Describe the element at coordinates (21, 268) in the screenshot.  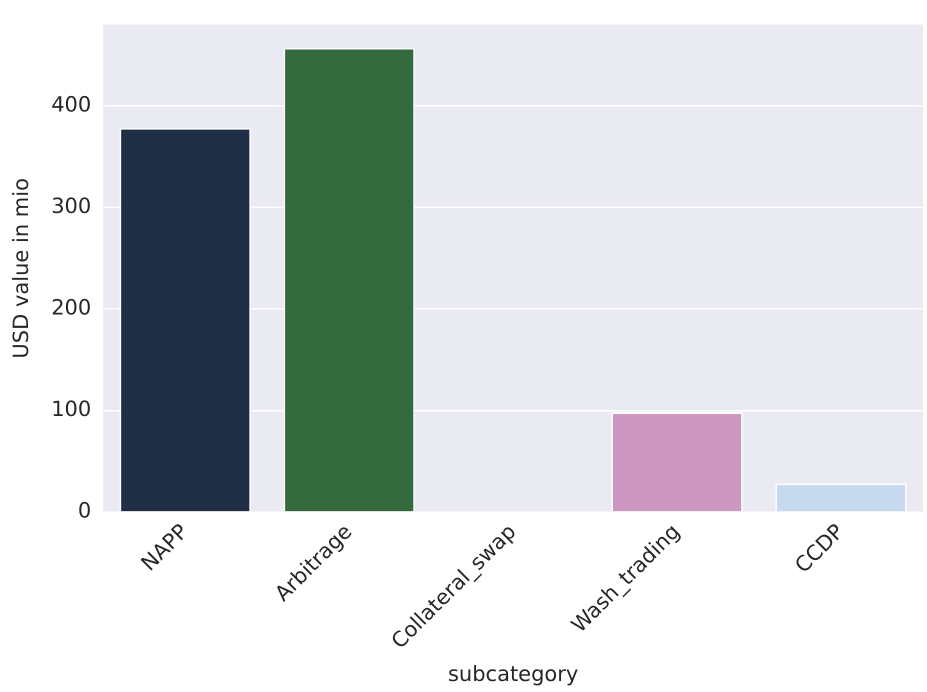
I see `y-axis-title: USD value in mio` at that location.